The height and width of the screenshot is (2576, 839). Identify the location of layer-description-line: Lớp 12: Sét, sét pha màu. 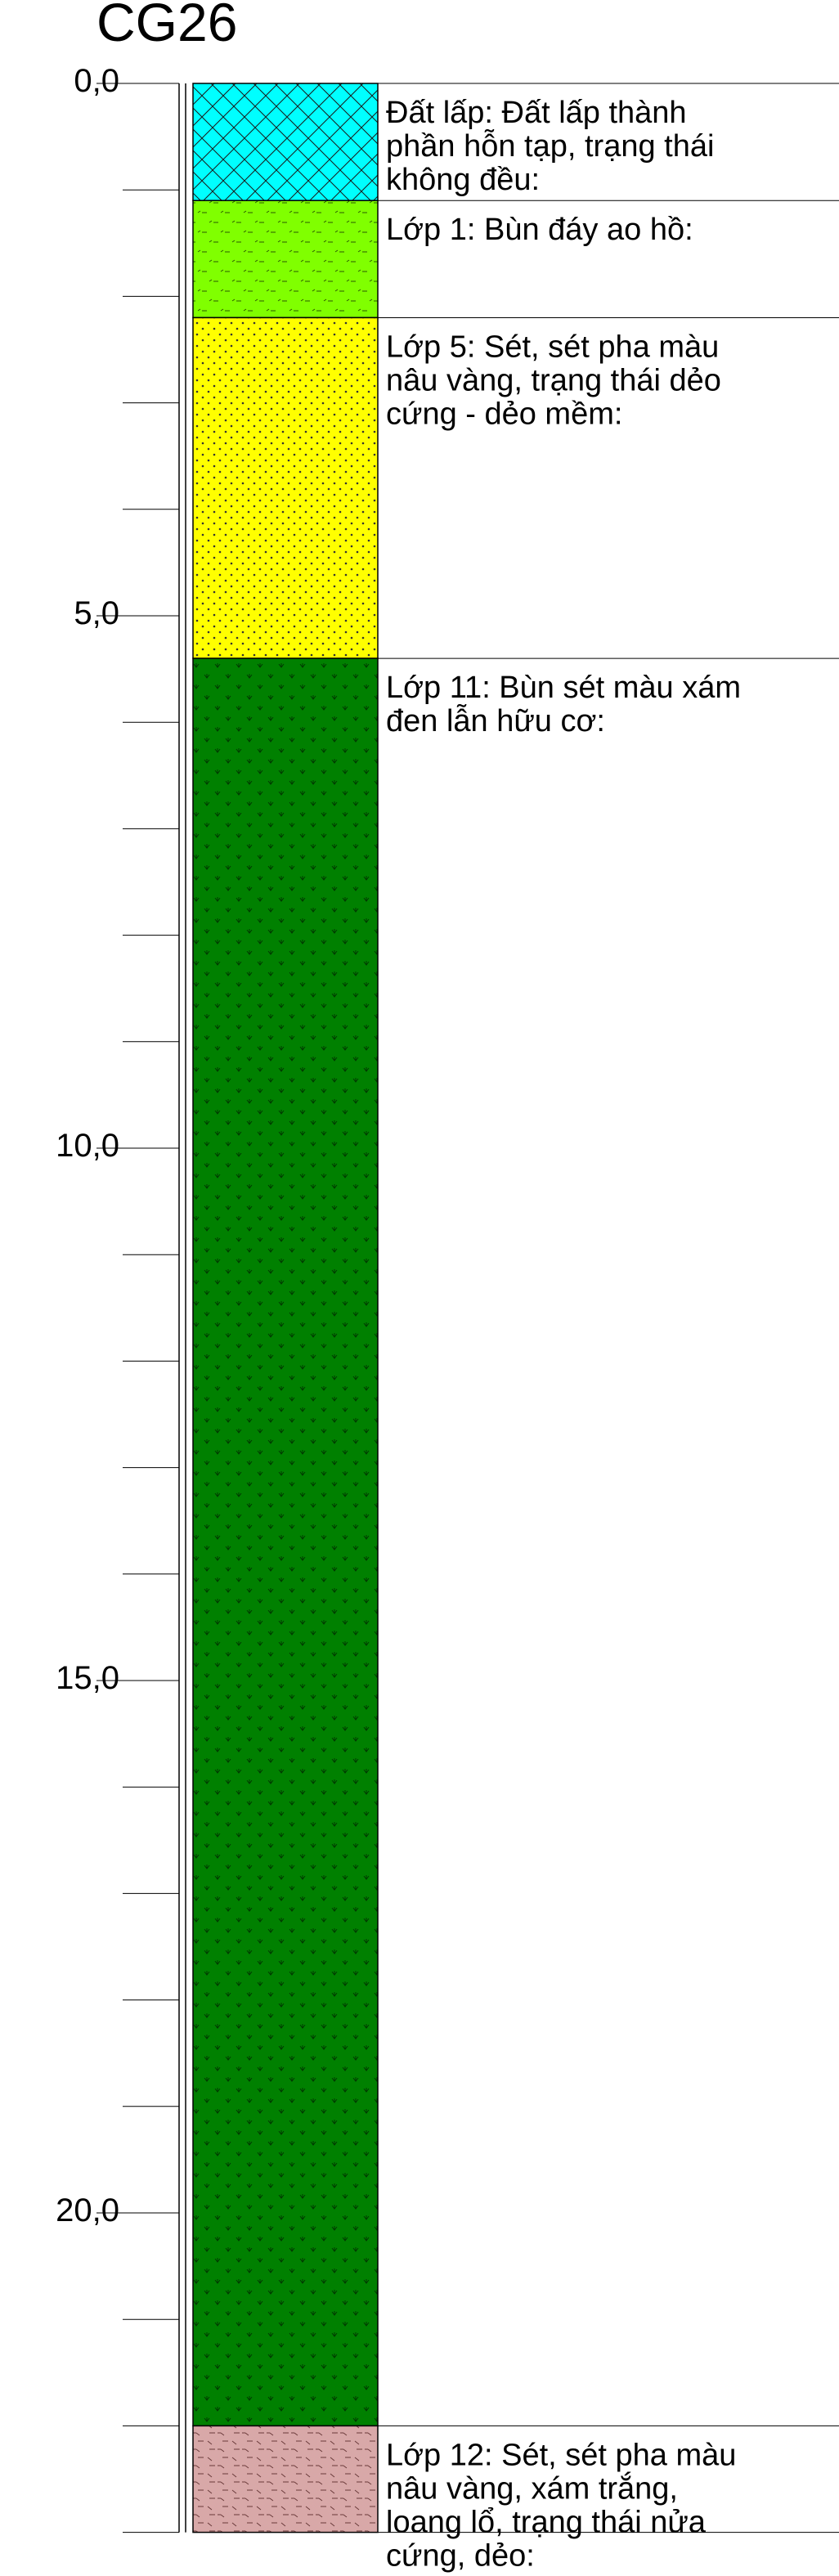
(561, 2455).